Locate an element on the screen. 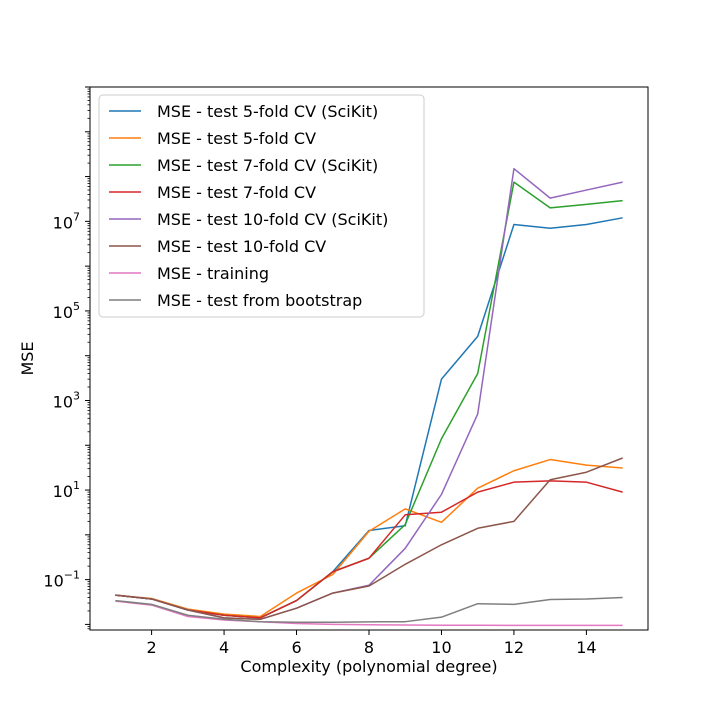 The width and height of the screenshot is (720, 720). x-tick-label: 2 is located at coordinates (152, 647).